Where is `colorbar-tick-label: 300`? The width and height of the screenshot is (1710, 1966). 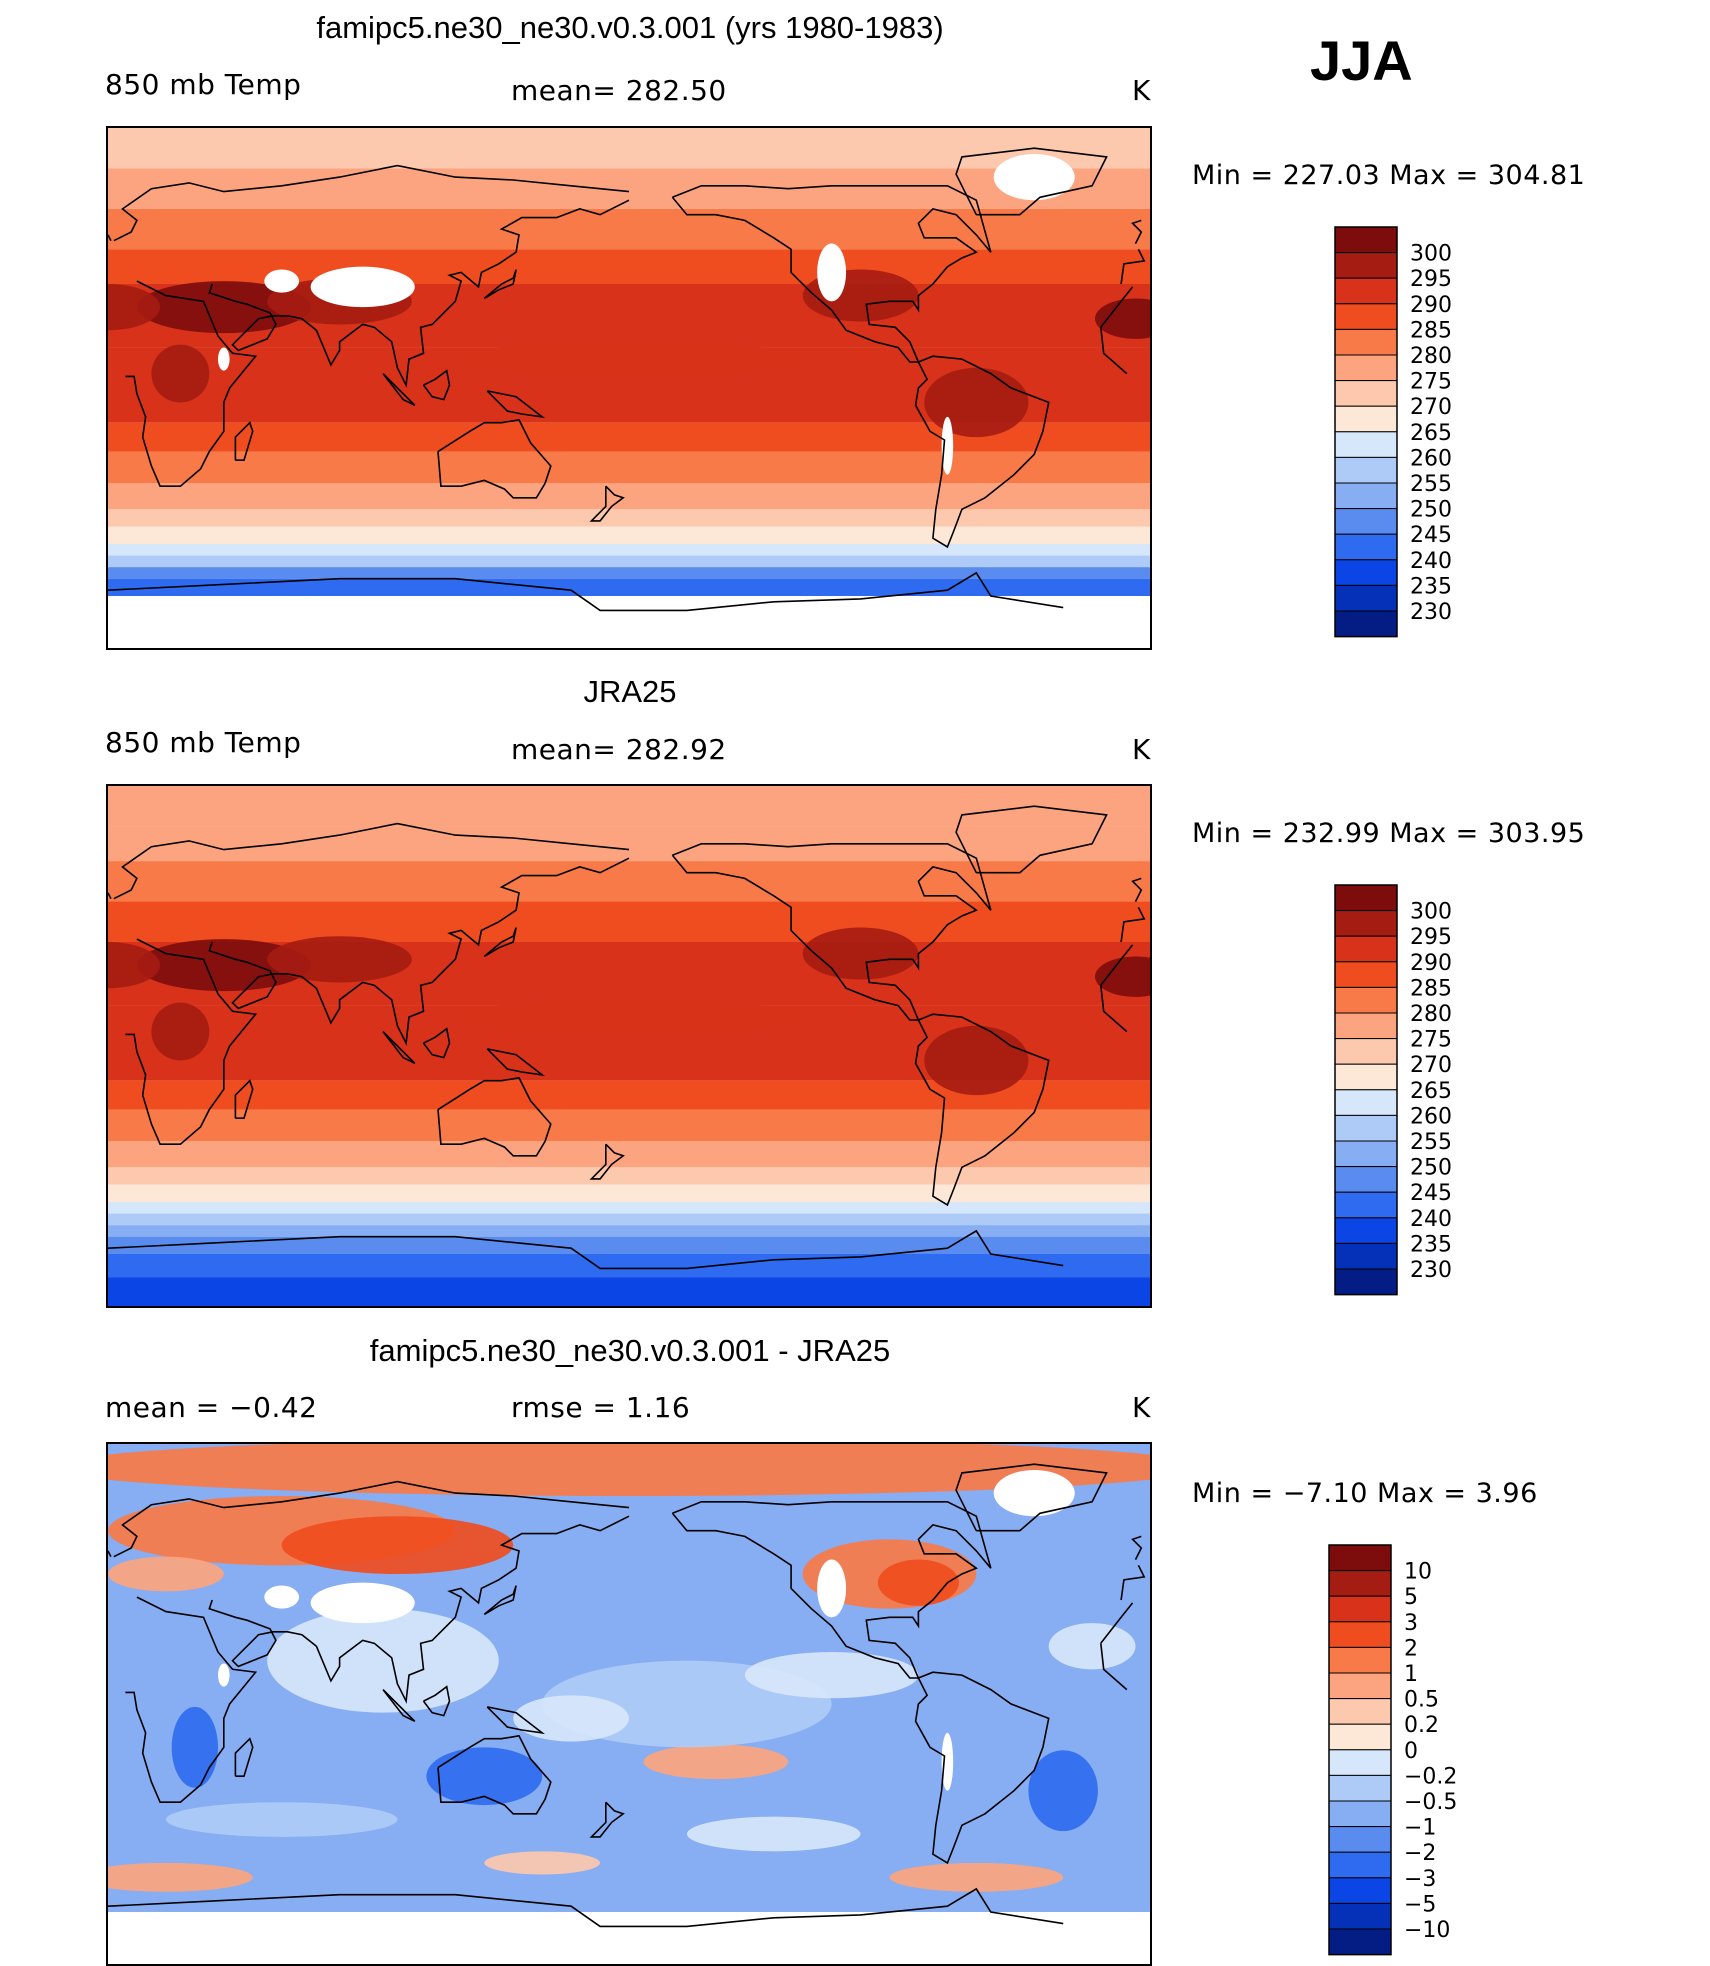
colorbar-tick-label: 300 is located at coordinates (1431, 254).